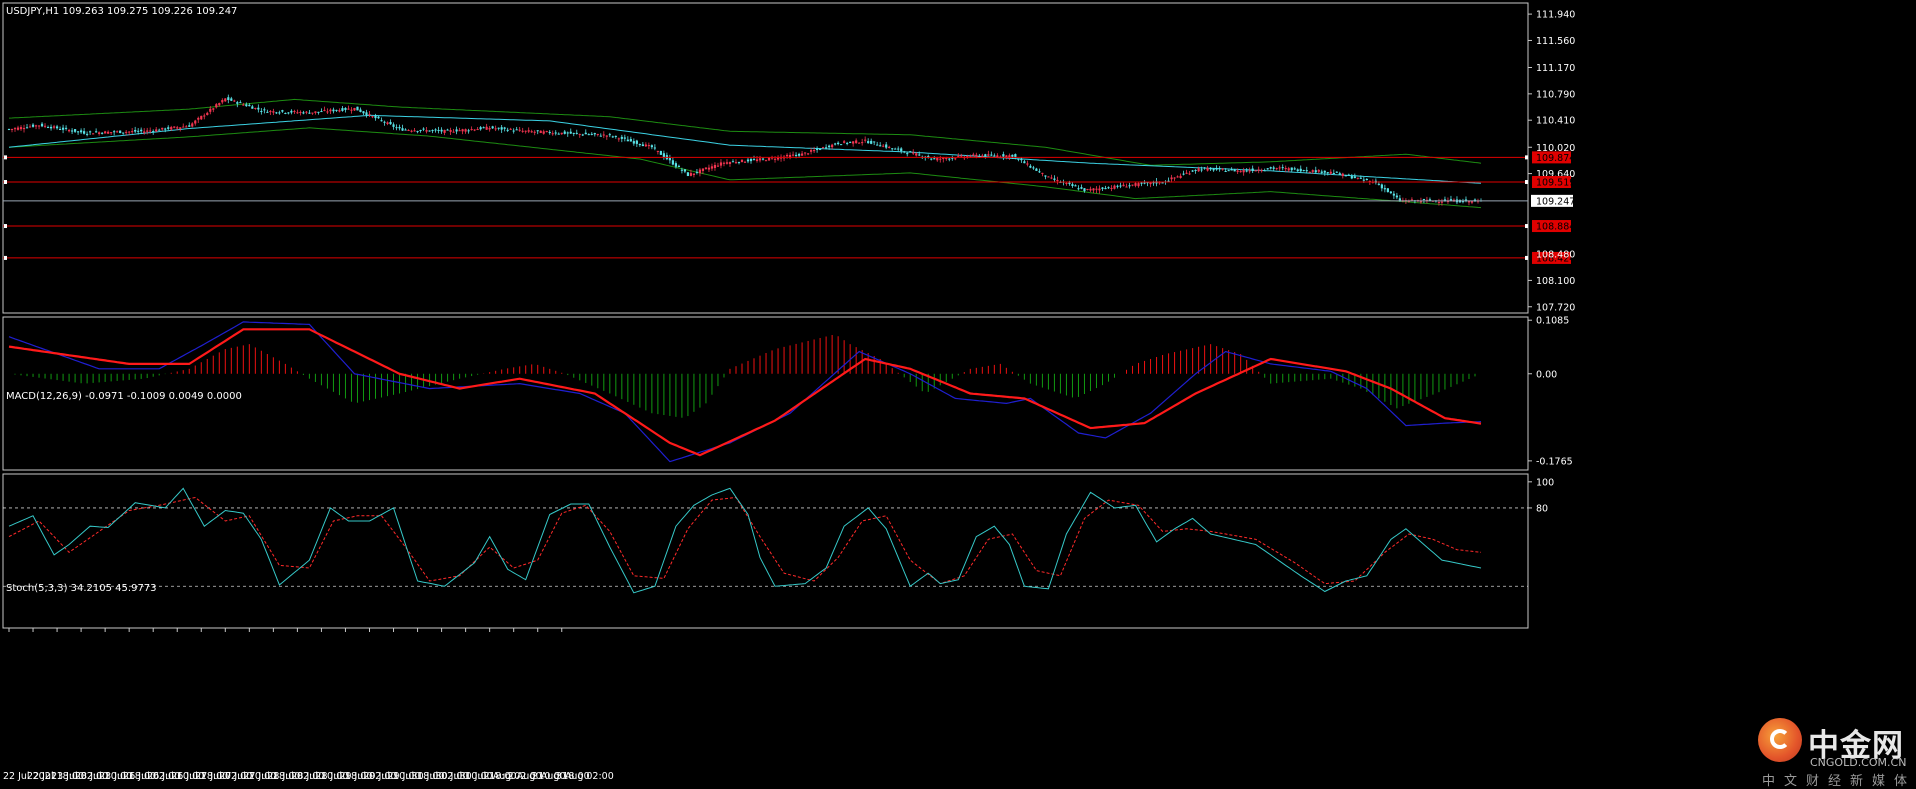  What do you see at coordinates (537, 776) in the screenshot?
I see `time-axis-label-21: 2 Aug 10:00` at bounding box center [537, 776].